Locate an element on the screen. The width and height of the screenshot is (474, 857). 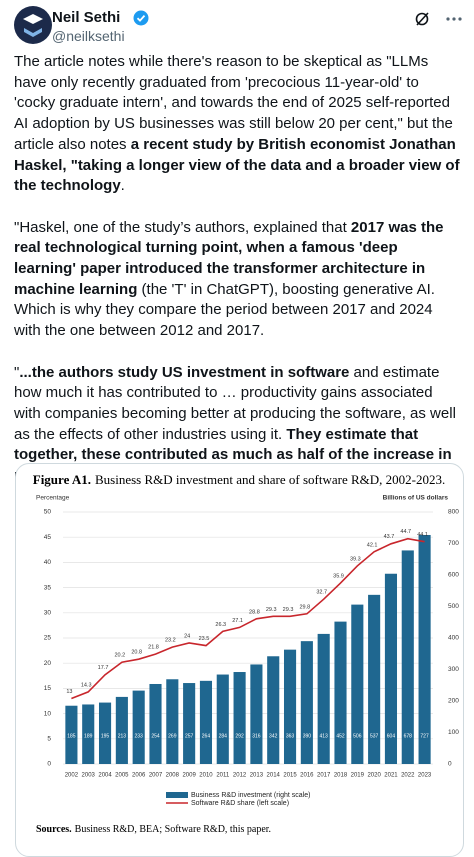
y-tick-label: 35 is located at coordinates (48, 587).